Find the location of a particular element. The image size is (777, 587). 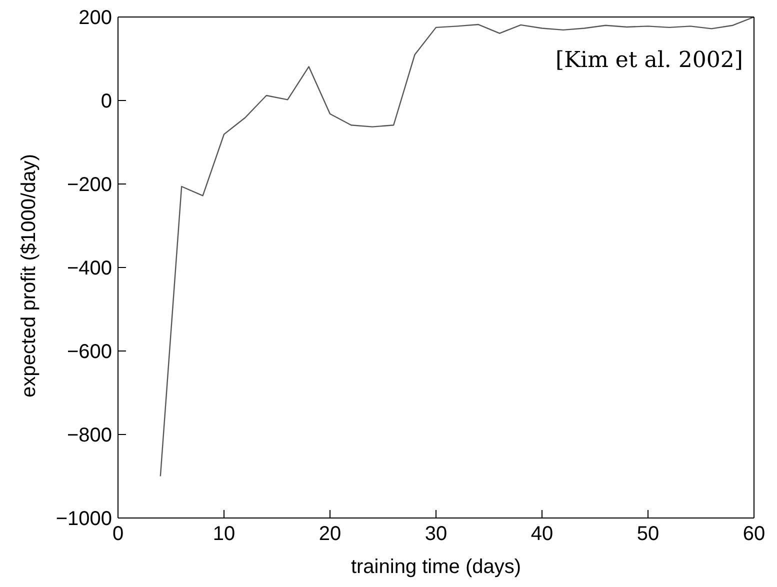

x-tick-label: 30 is located at coordinates (436, 534).